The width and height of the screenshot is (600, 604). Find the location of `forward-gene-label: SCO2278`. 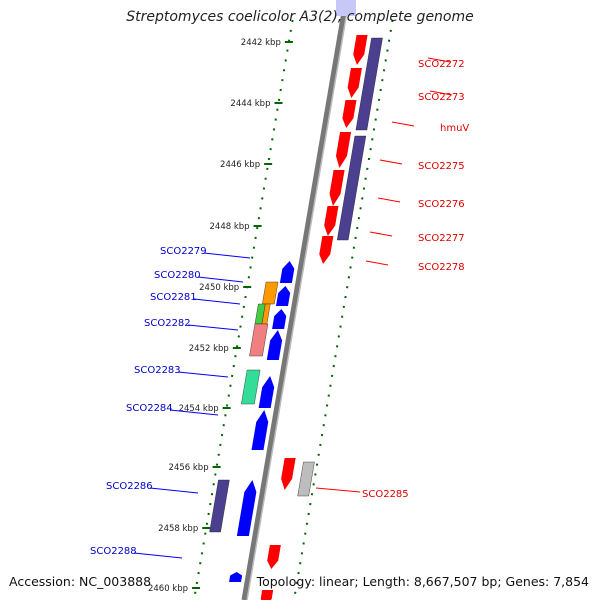

forward-gene-label: SCO2278 is located at coordinates (441, 267).